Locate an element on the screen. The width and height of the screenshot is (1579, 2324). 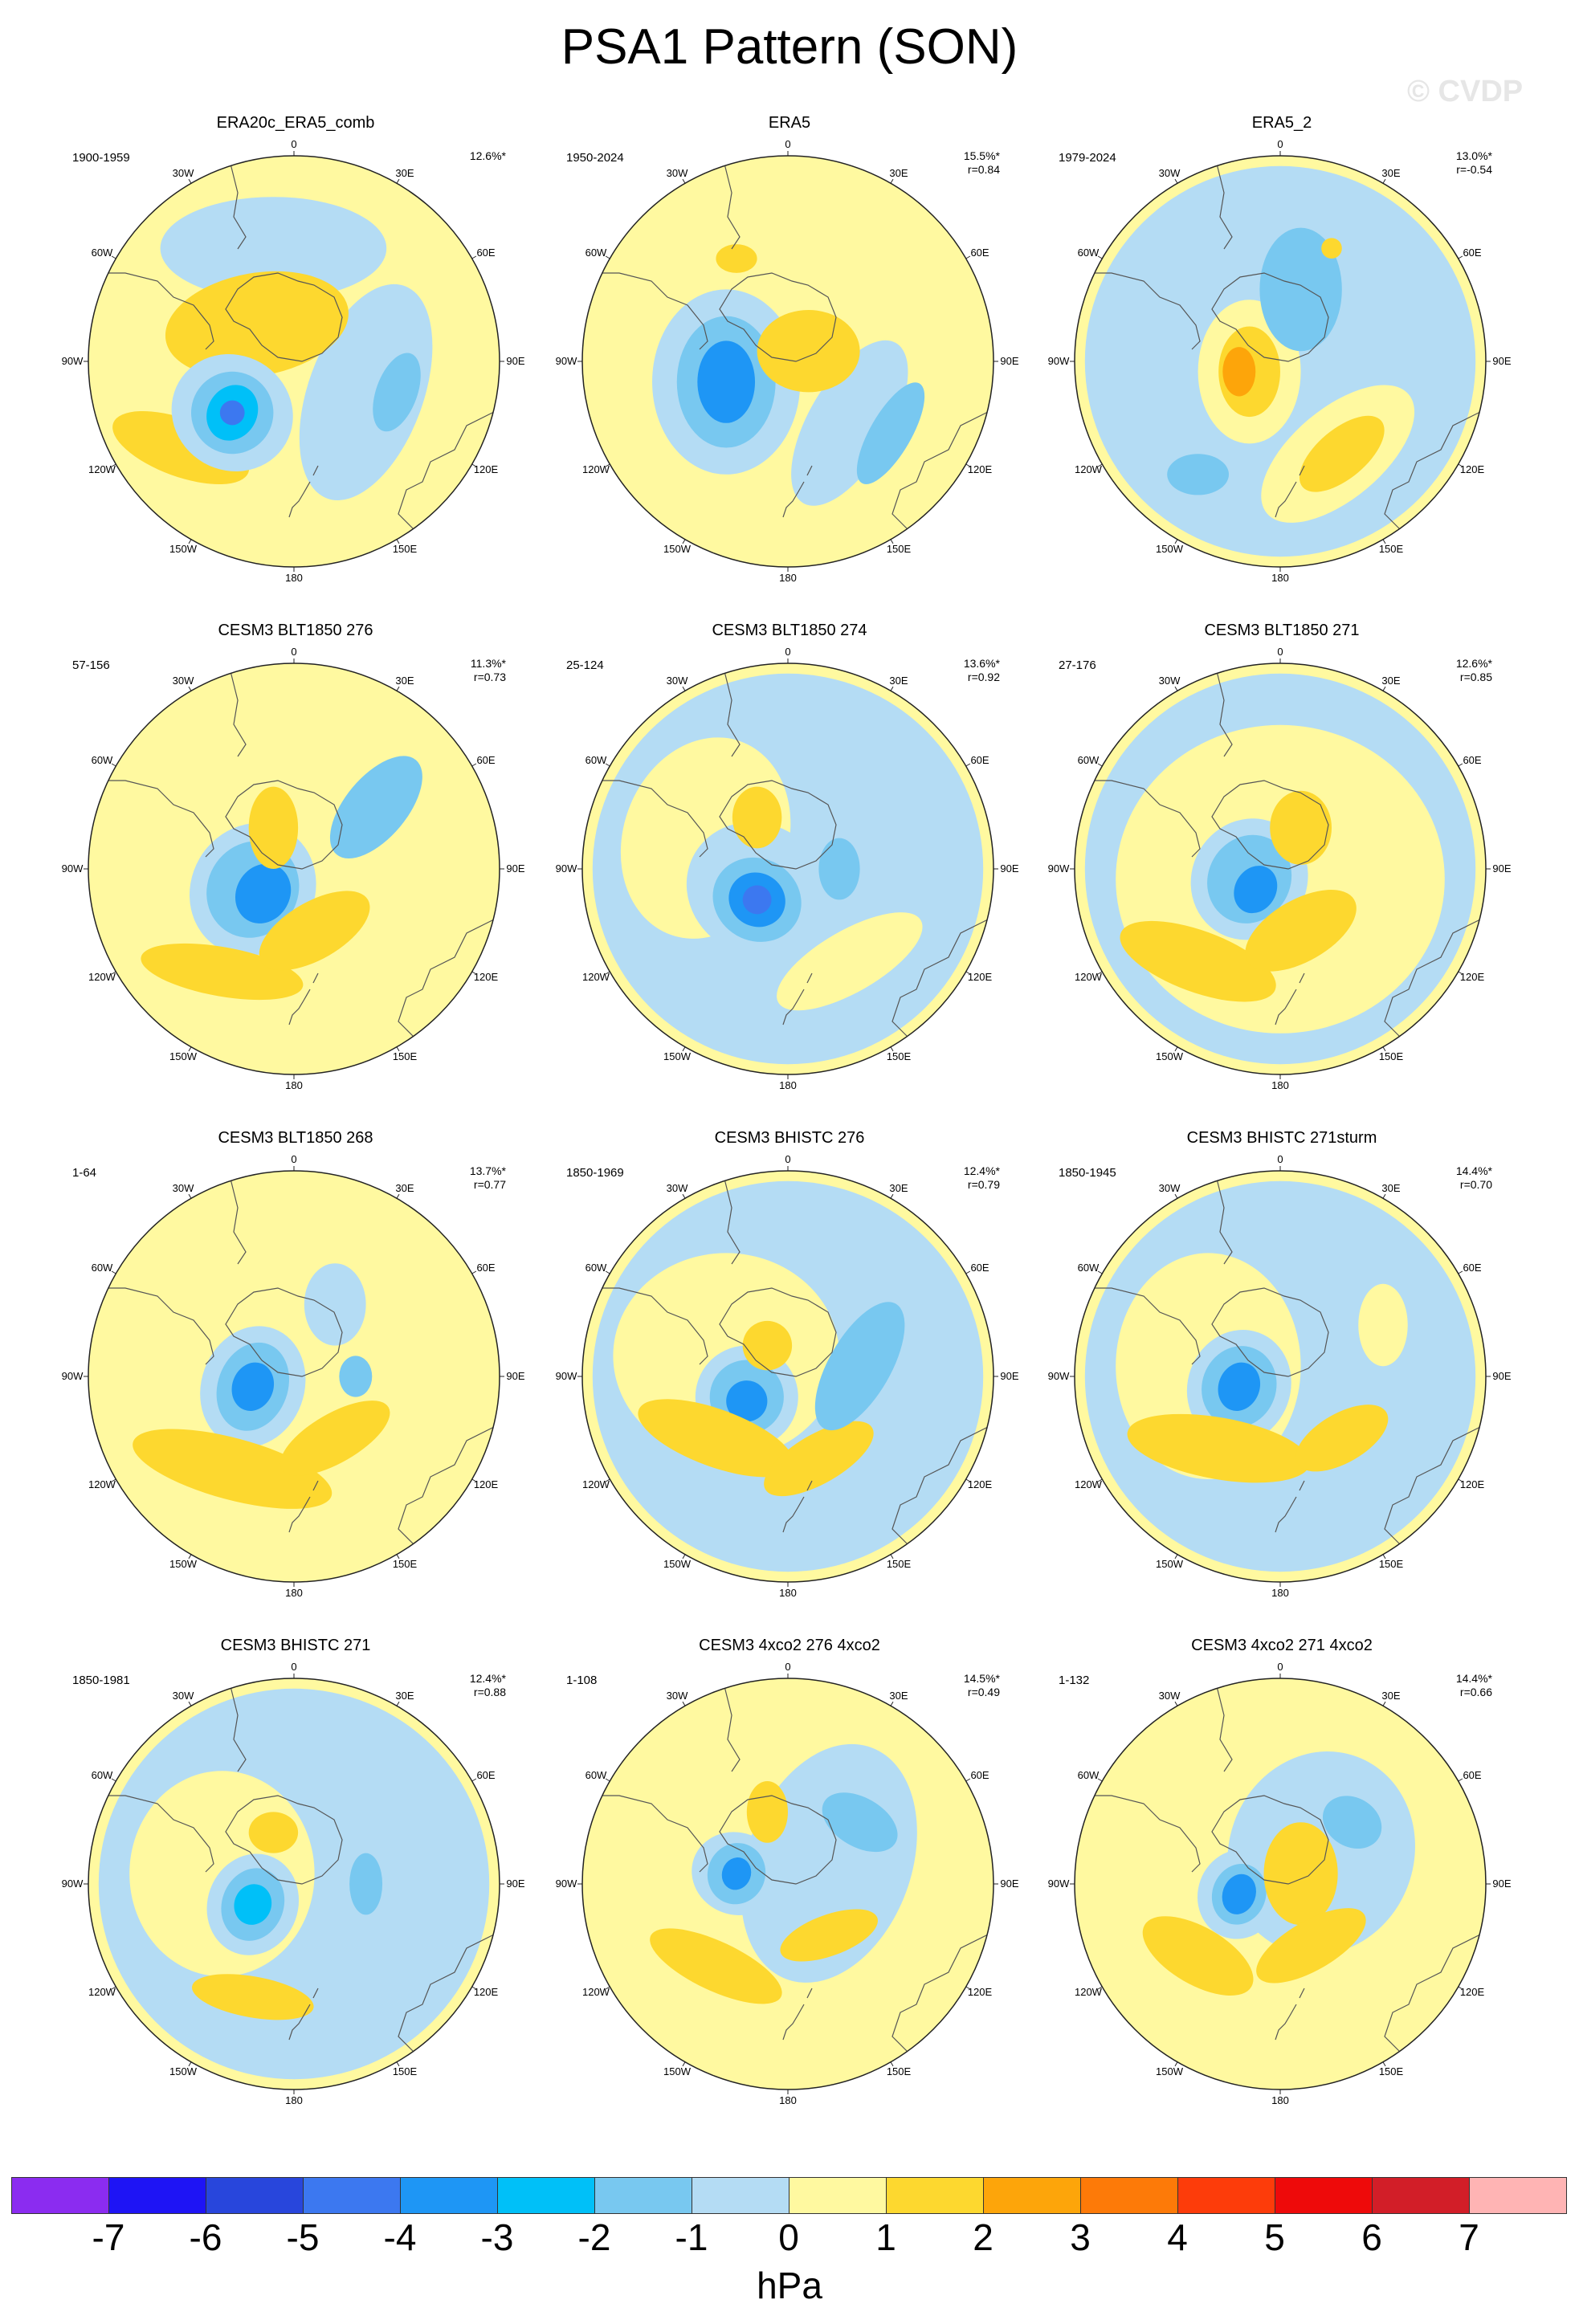
longitude-label: 30E is located at coordinates (1391, 681).